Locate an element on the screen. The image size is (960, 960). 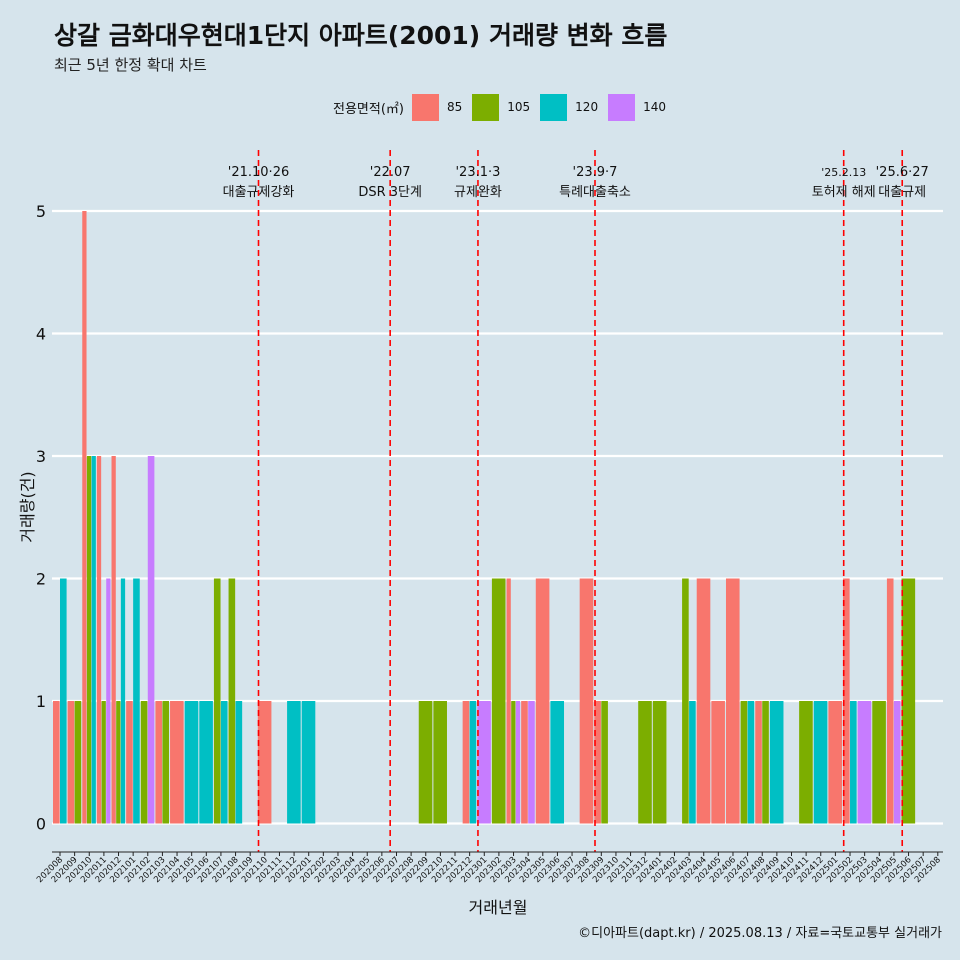
event-name-label: 대출규제강화 is located at coordinates (259, 192).